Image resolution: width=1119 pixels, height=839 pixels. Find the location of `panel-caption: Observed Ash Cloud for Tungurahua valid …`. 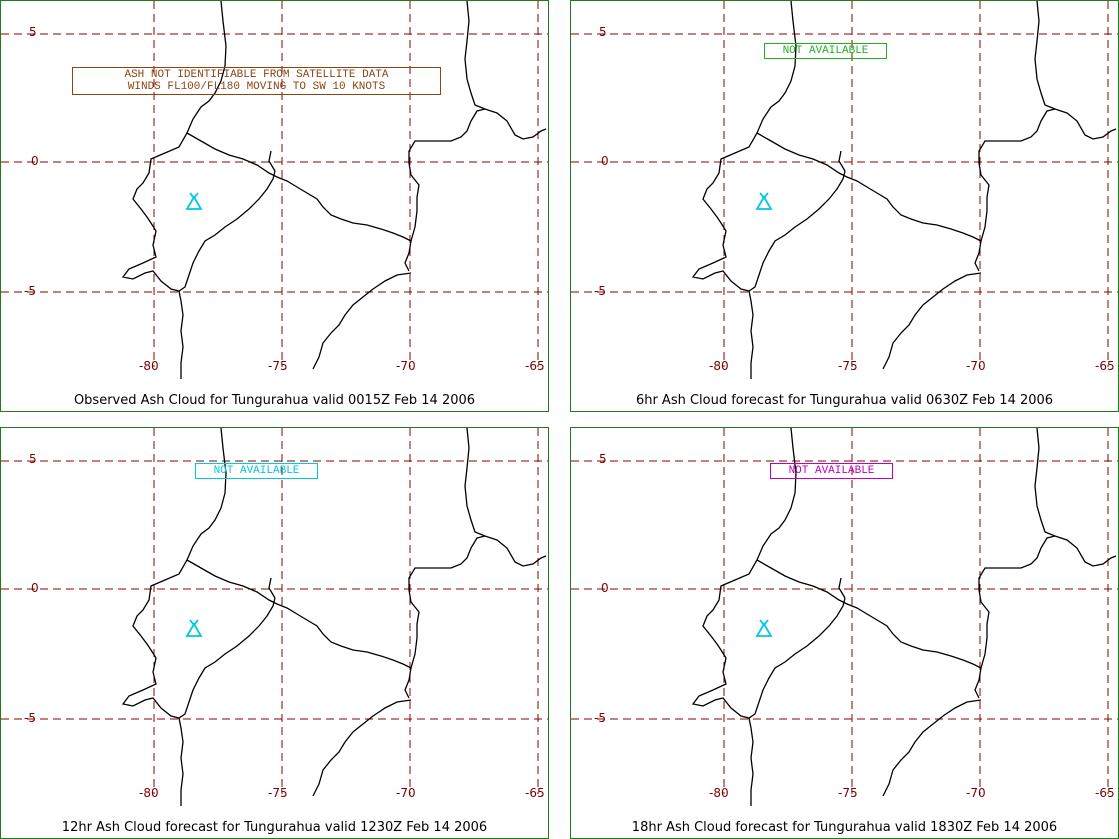

panel-caption: Observed Ash Cloud for Tungurahua valid … is located at coordinates (274, 400).